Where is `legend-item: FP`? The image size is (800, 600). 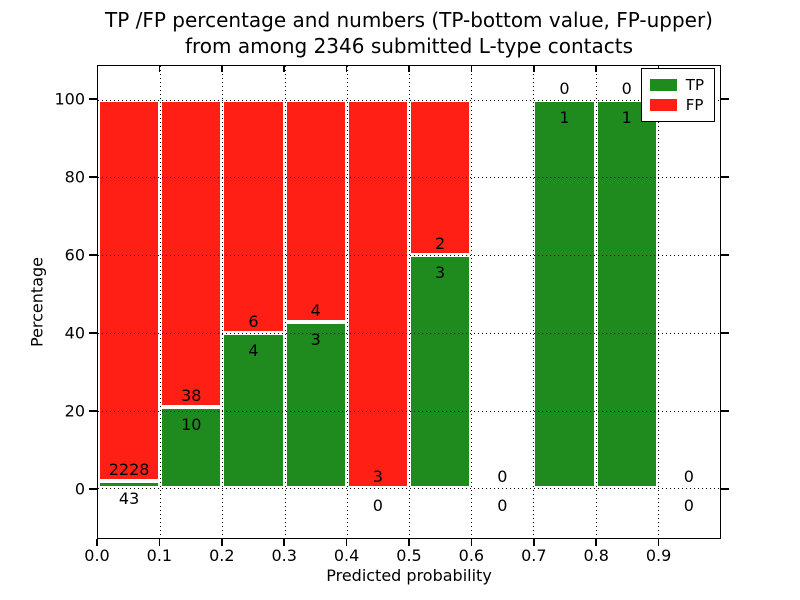
legend-item: FP is located at coordinates (676, 105).